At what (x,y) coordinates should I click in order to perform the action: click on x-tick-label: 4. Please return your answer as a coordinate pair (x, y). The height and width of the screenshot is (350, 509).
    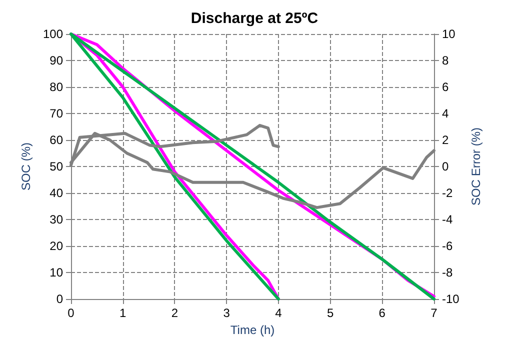
    Looking at the image, I should click on (278, 313).